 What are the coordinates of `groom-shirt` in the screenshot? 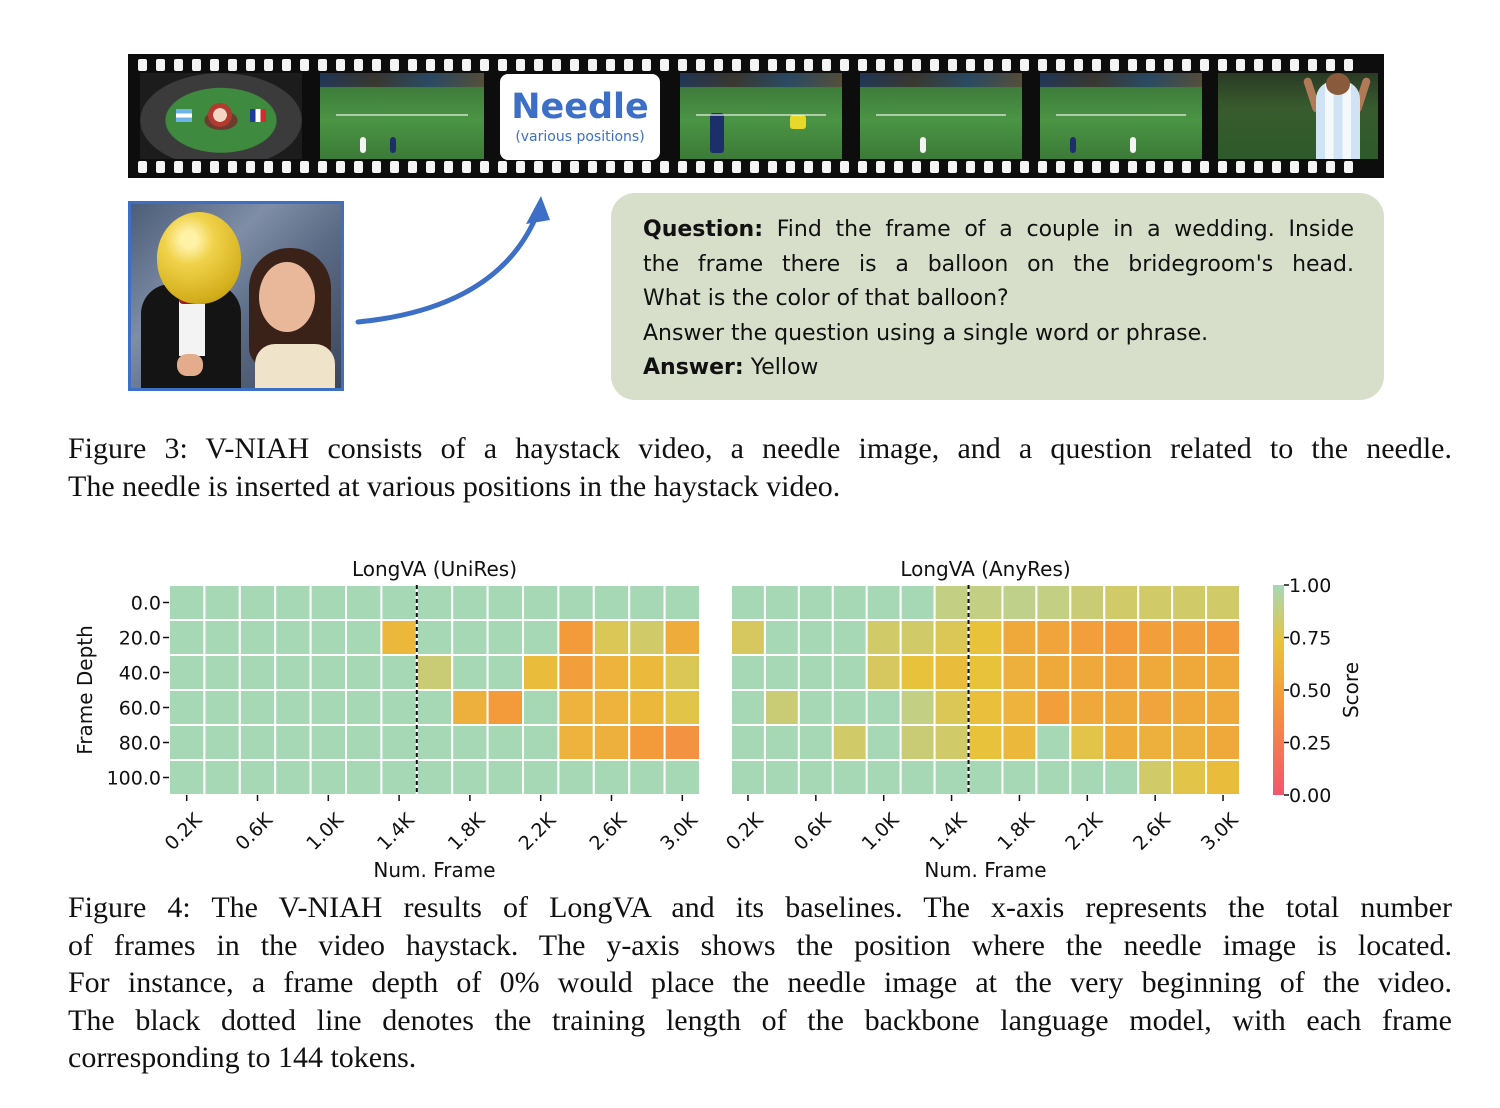 It's located at (192, 326).